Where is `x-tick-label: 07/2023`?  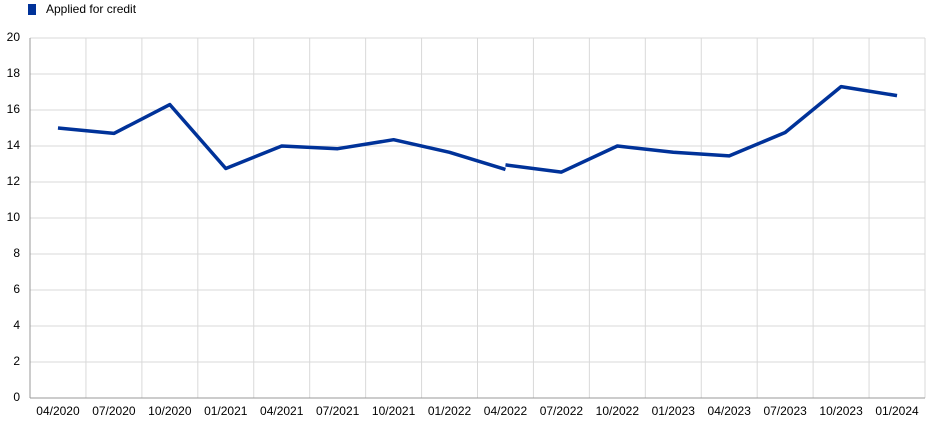 x-tick-label: 07/2023 is located at coordinates (785, 411).